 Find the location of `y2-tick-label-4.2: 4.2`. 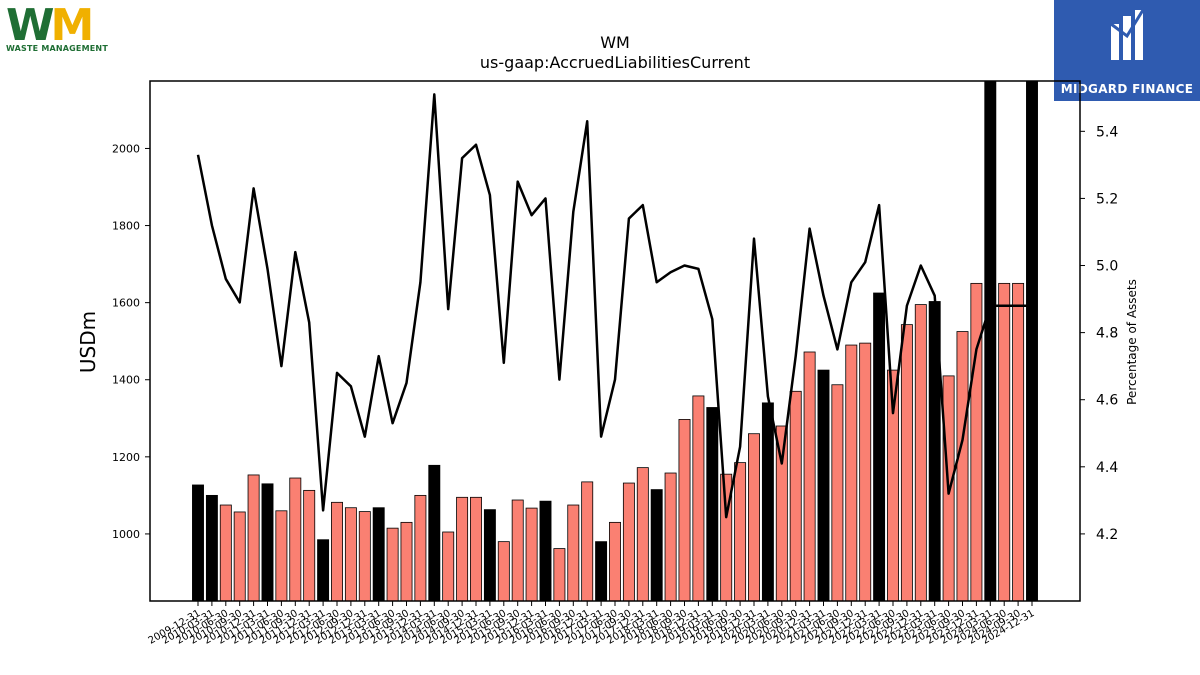

y2-tick-label-4.2: 4.2 is located at coordinates (1107, 535).